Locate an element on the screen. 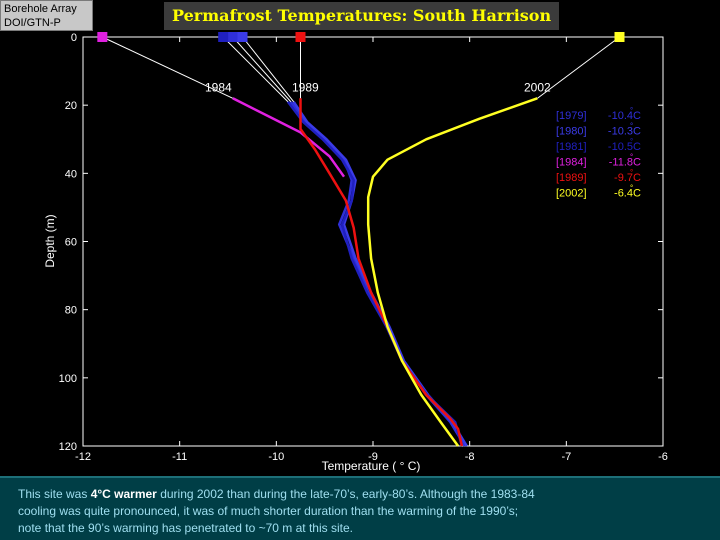 This screenshot has width=720, height=540. y-tick-label: 120 is located at coordinates (68, 447).